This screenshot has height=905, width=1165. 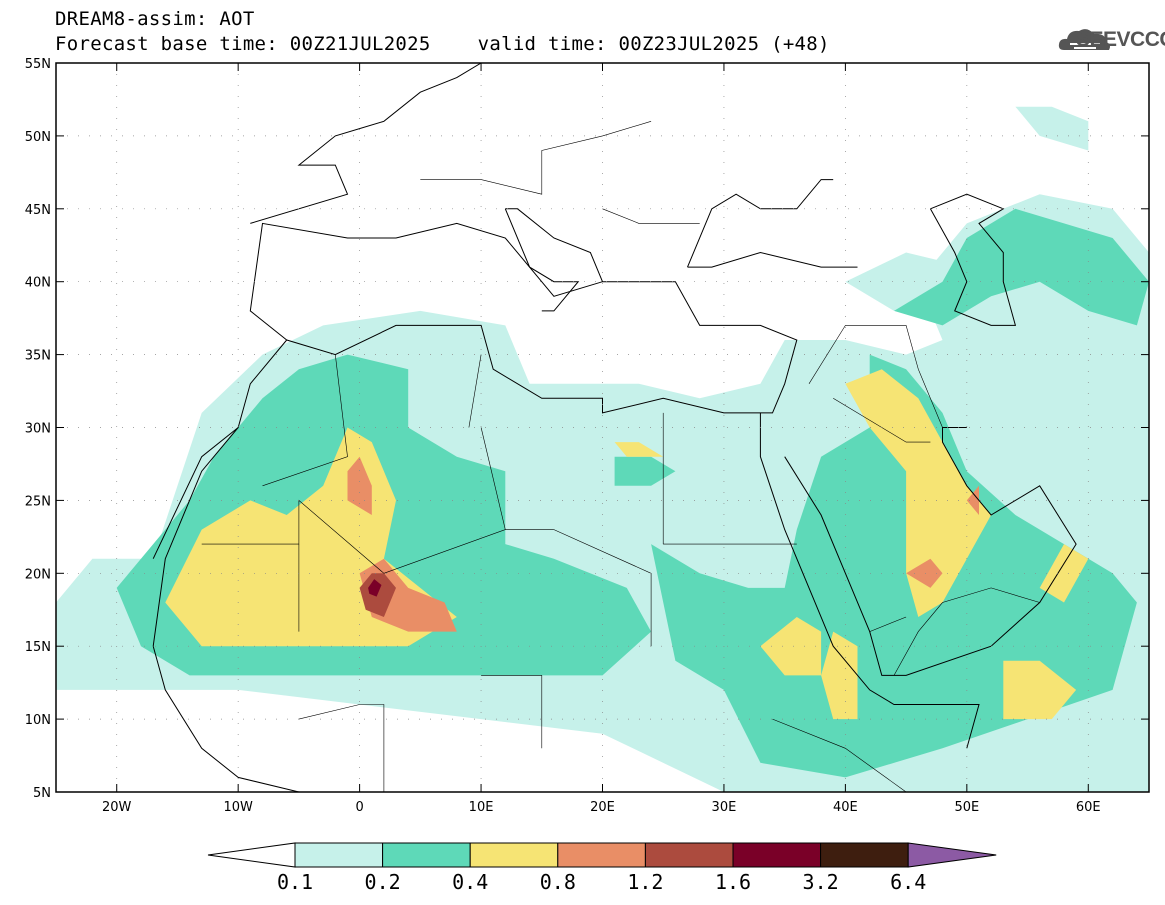 What do you see at coordinates (821, 882) in the screenshot?
I see `colorbar-label: 3.2` at bounding box center [821, 882].